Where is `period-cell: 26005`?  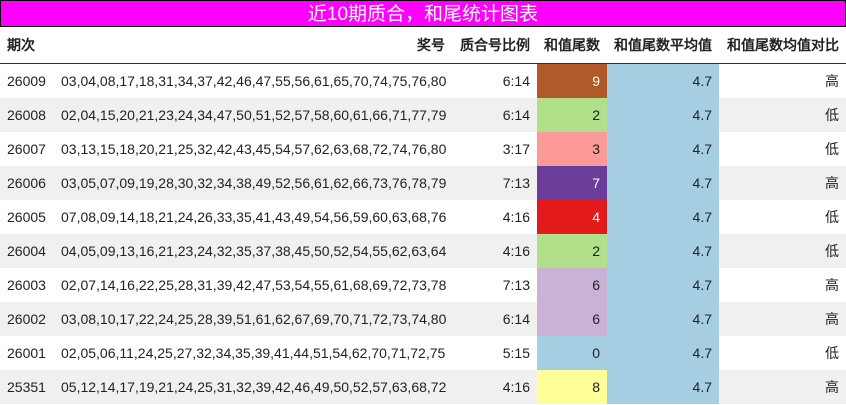 period-cell: 26005 is located at coordinates (26, 217).